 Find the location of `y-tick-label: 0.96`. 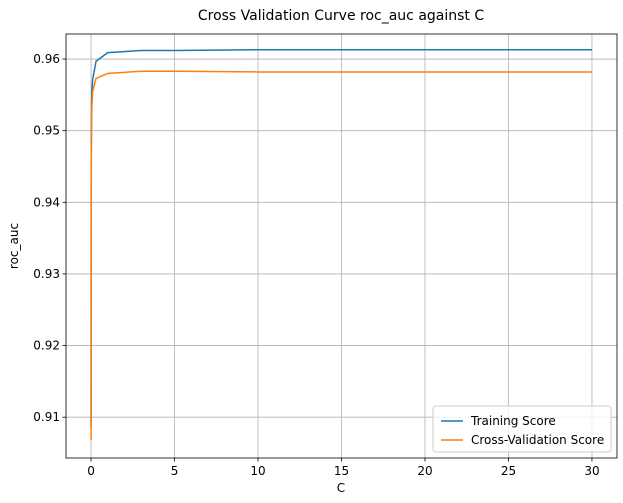

y-tick-label: 0.96 is located at coordinates (46, 59).